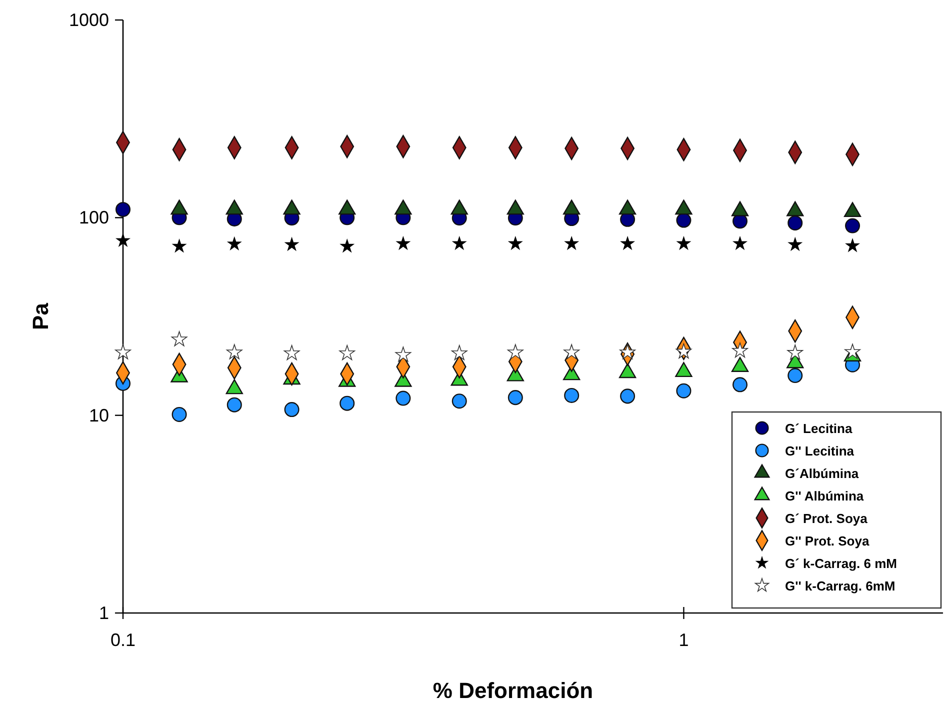 This screenshot has width=944, height=708. I want to click on y-tick-label: 10, so click(98, 415).